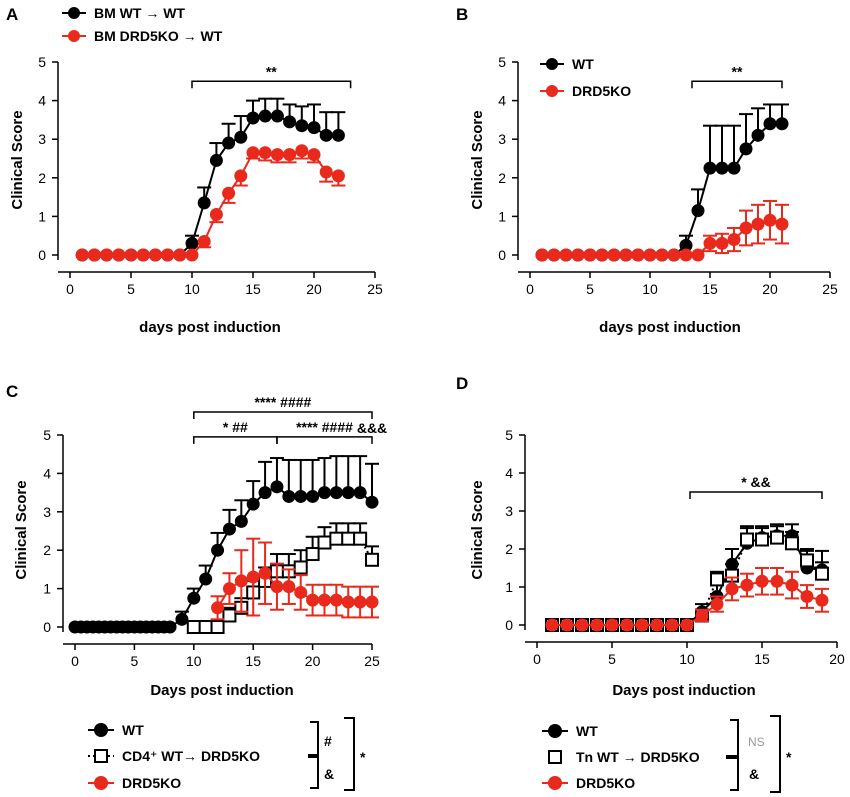 The image size is (850, 797). I want to click on legend-marker-cd4, so click(101, 756).